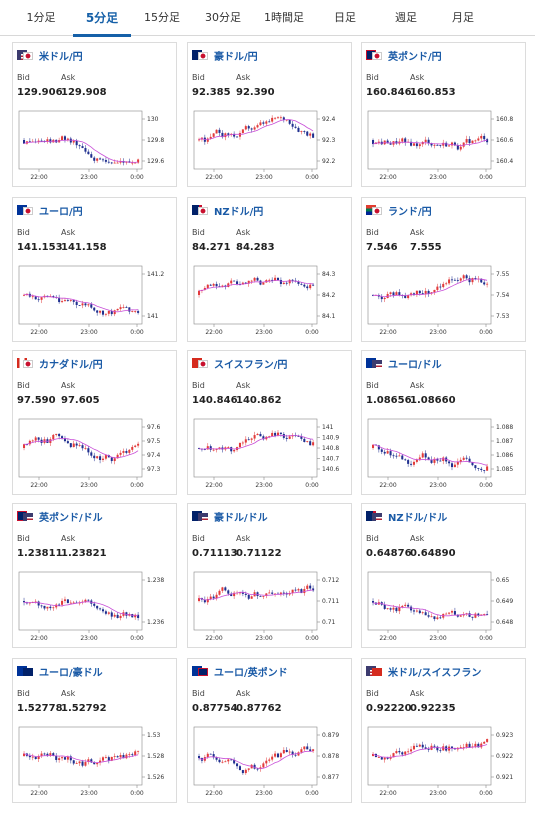 This screenshot has height=819, width=535. I want to click on tab-3: 30分足, so click(223, 17).